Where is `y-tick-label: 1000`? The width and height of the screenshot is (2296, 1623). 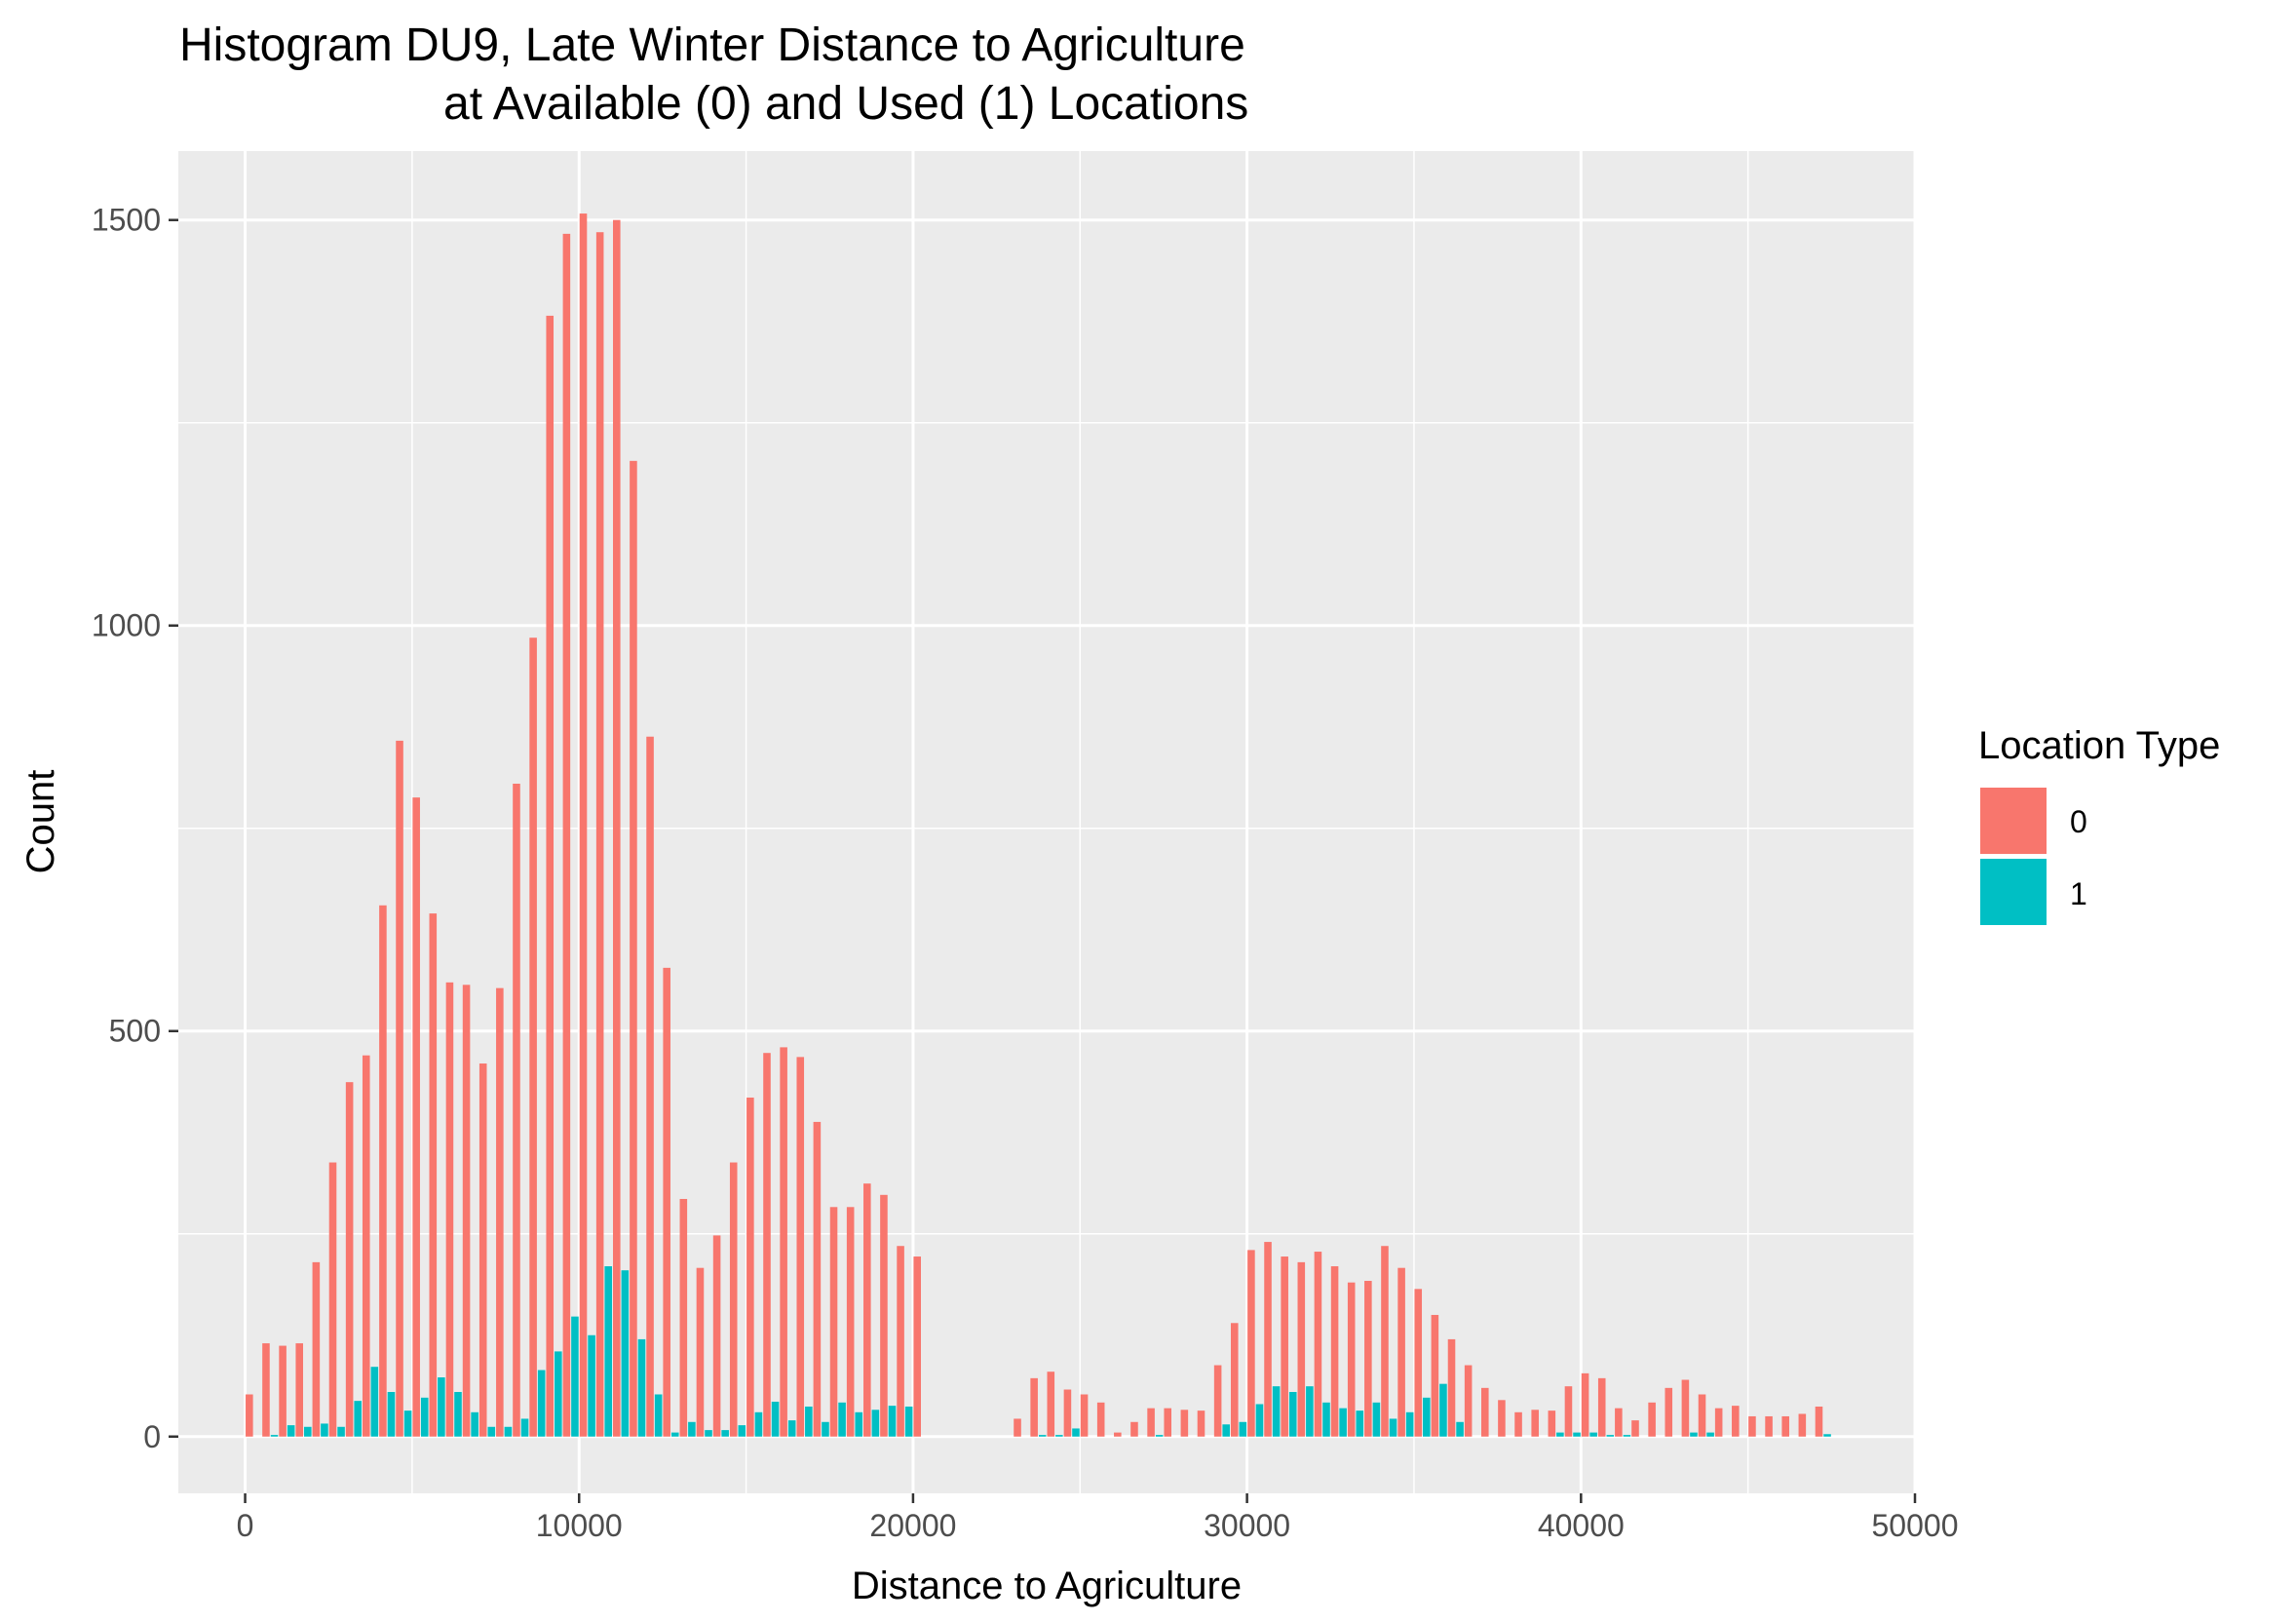 y-tick-label: 1000 is located at coordinates (126, 625).